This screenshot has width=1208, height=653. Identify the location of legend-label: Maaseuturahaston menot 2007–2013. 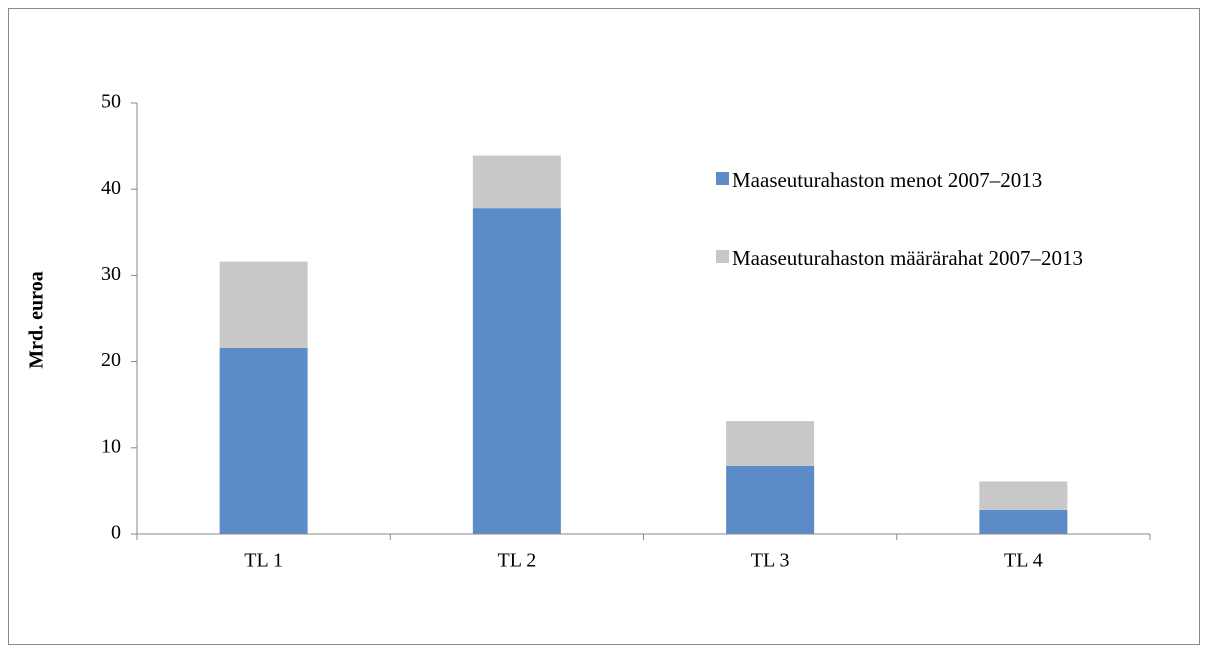
(887, 180).